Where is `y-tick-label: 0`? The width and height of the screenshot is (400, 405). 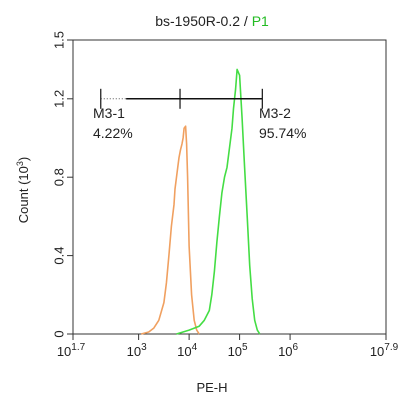
y-tick-label: 0 is located at coordinates (59, 333).